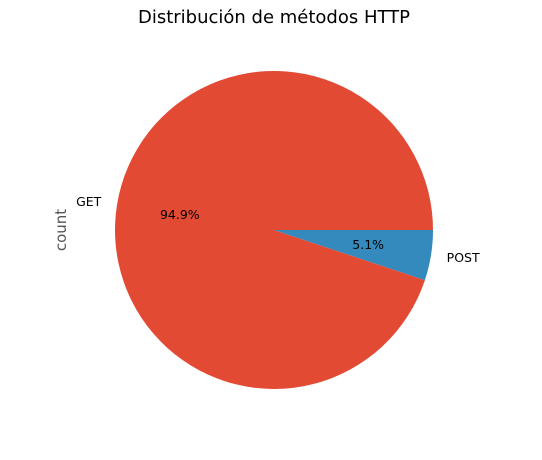 This screenshot has height=460, width=542. Describe the element at coordinates (180, 214) in the screenshot. I see `percent-label-get: 94.9%` at that location.